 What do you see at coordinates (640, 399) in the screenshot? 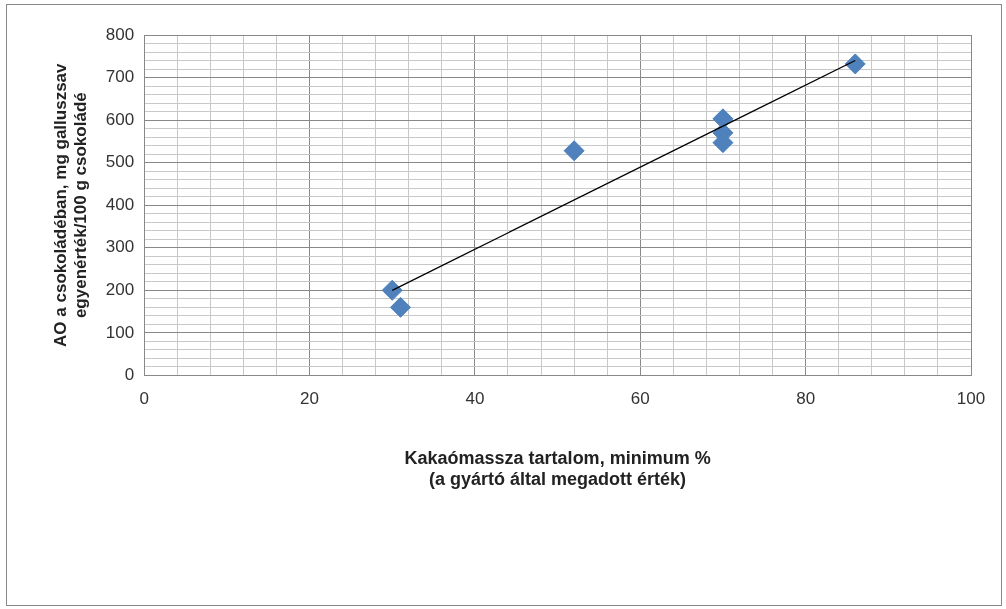
I see `x-tick-label: 60` at bounding box center [640, 399].